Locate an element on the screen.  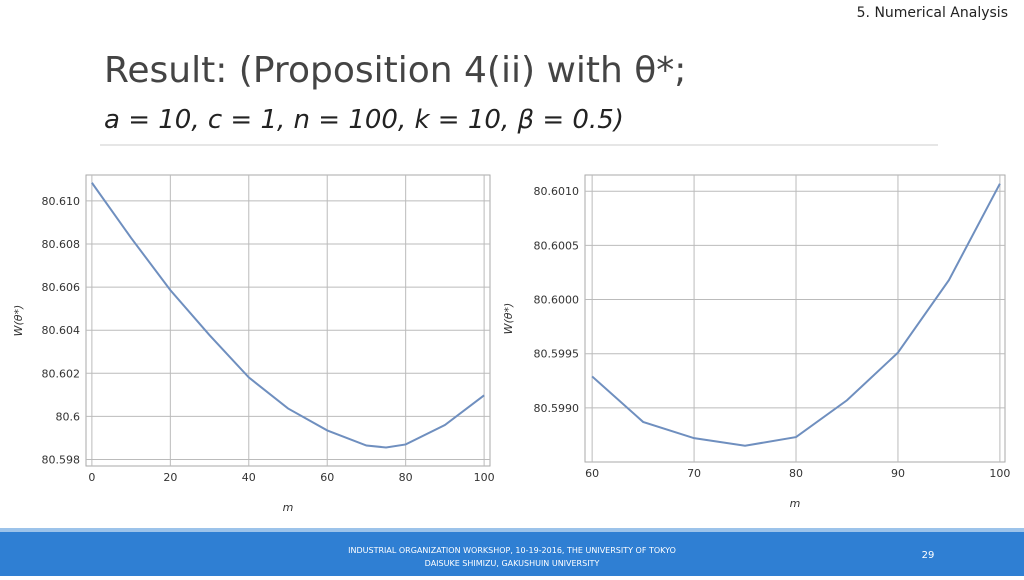
y-tick-label: 80.604 is located at coordinates (61, 330).